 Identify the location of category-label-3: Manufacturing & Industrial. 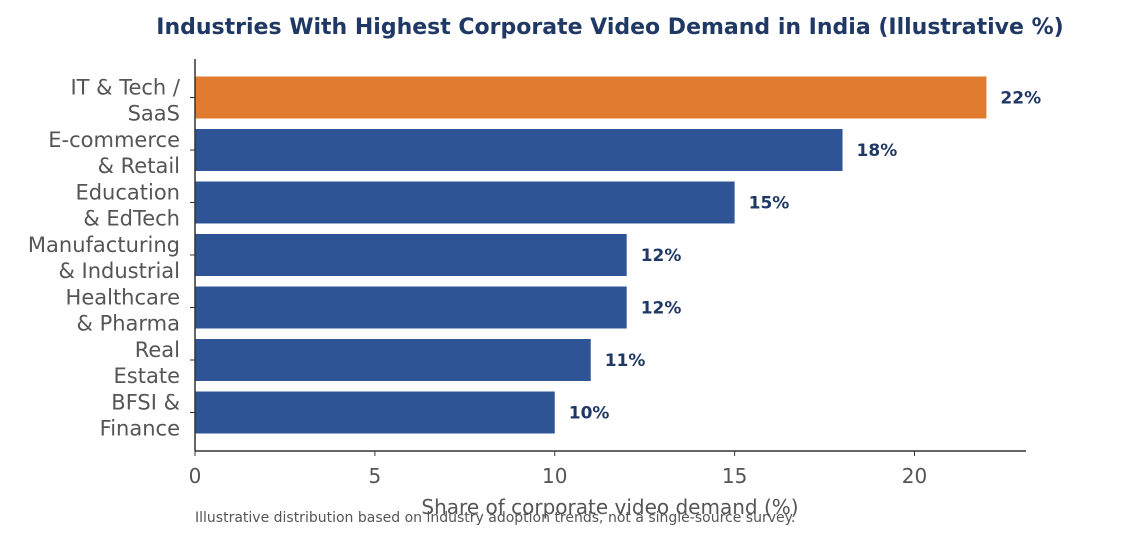
(104, 258).